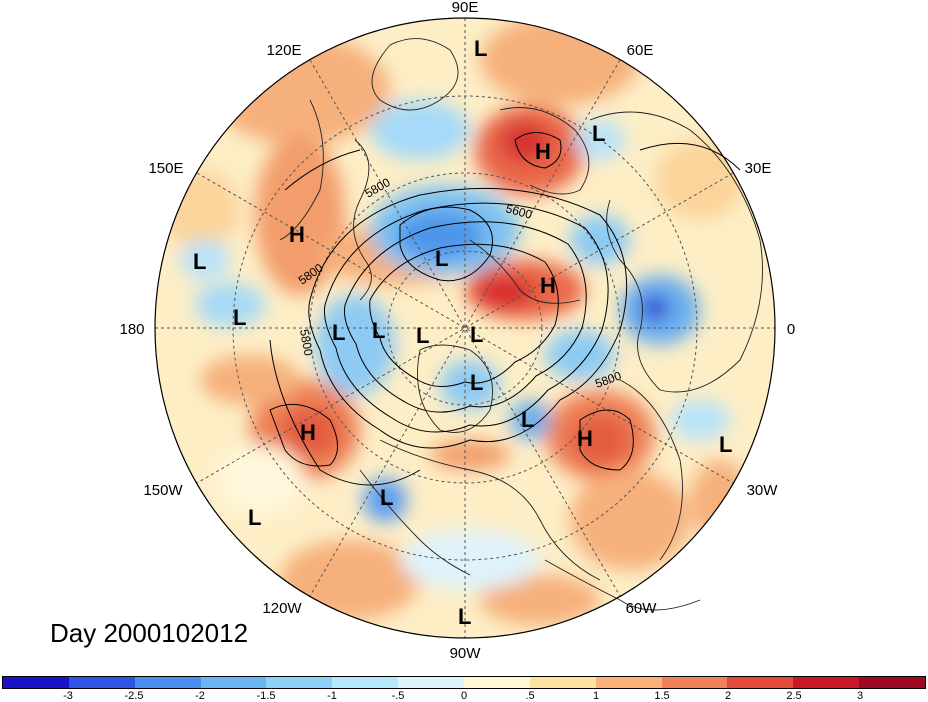 Image resolution: width=928 pixels, height=702 pixels. What do you see at coordinates (306, 342) in the screenshot?
I see `contour-label: 5800` at bounding box center [306, 342].